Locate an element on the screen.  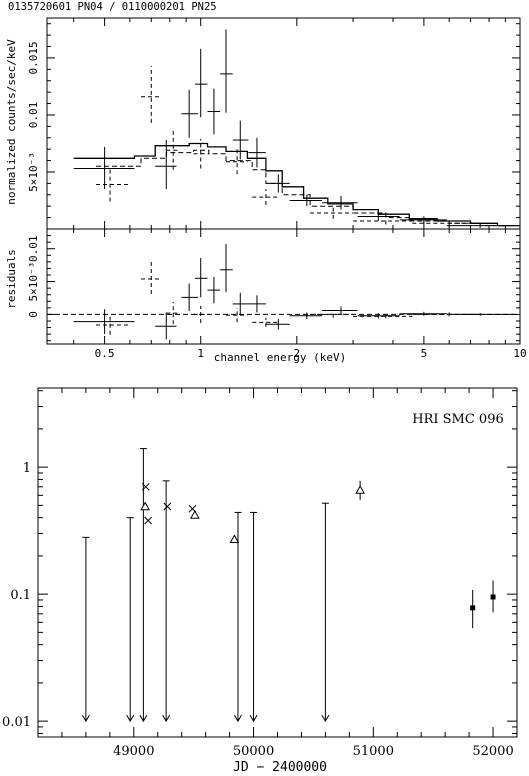
spectrum-y-tick-label: 0.015 is located at coordinates (33, 57).